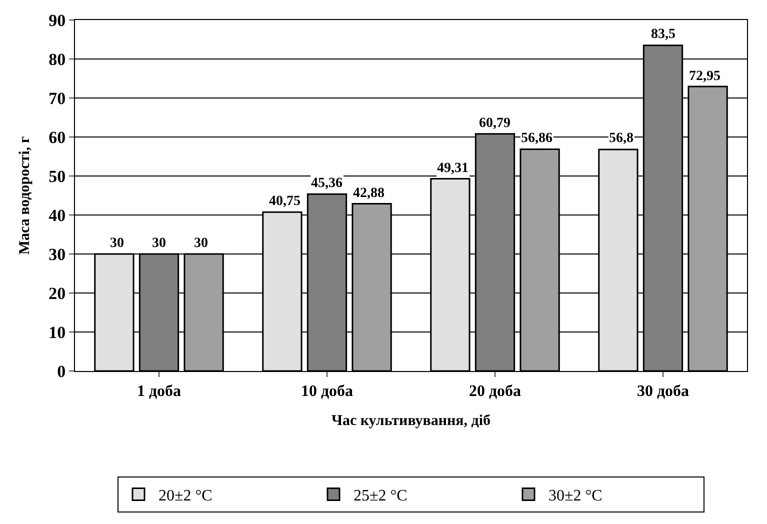 The image size is (767, 524). Describe the element at coordinates (452, 168) in the screenshot. I see `data-label: 49,31` at that location.